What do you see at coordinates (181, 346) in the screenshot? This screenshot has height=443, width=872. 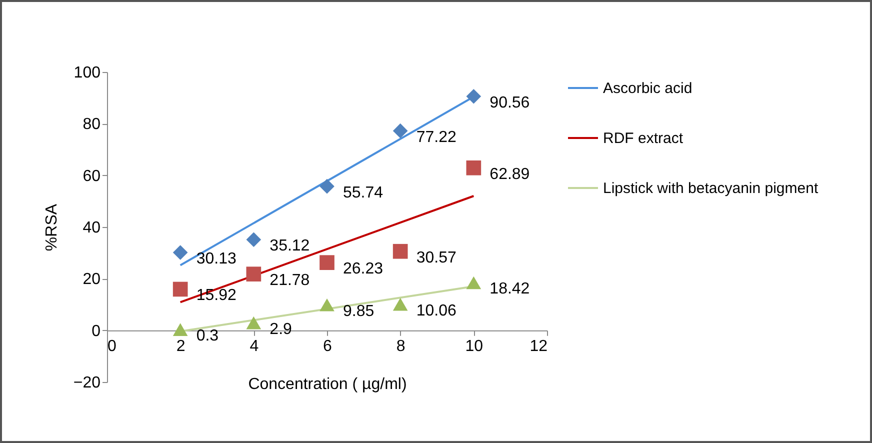 I see `x-tick-label: 2` at bounding box center [181, 346].